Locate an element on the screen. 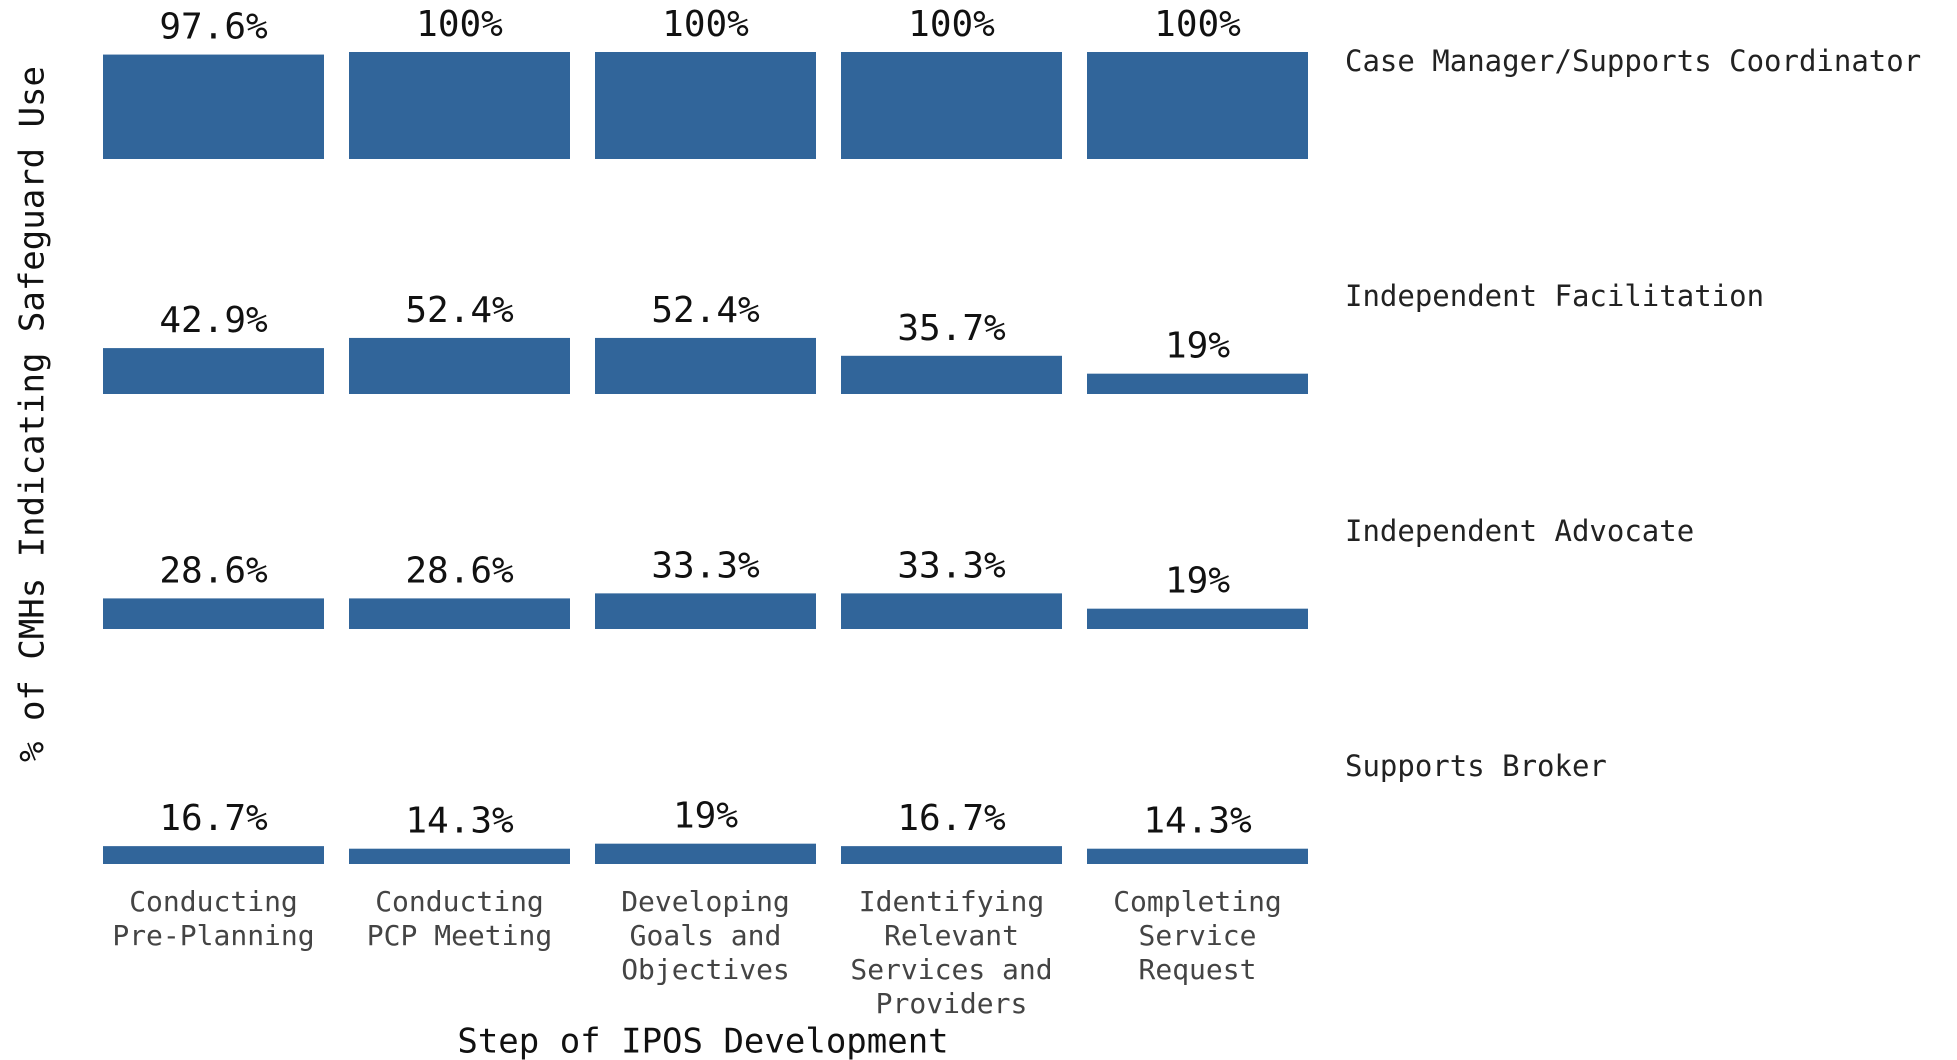  series-label: Independent Facilitation is located at coordinates (1554, 296).